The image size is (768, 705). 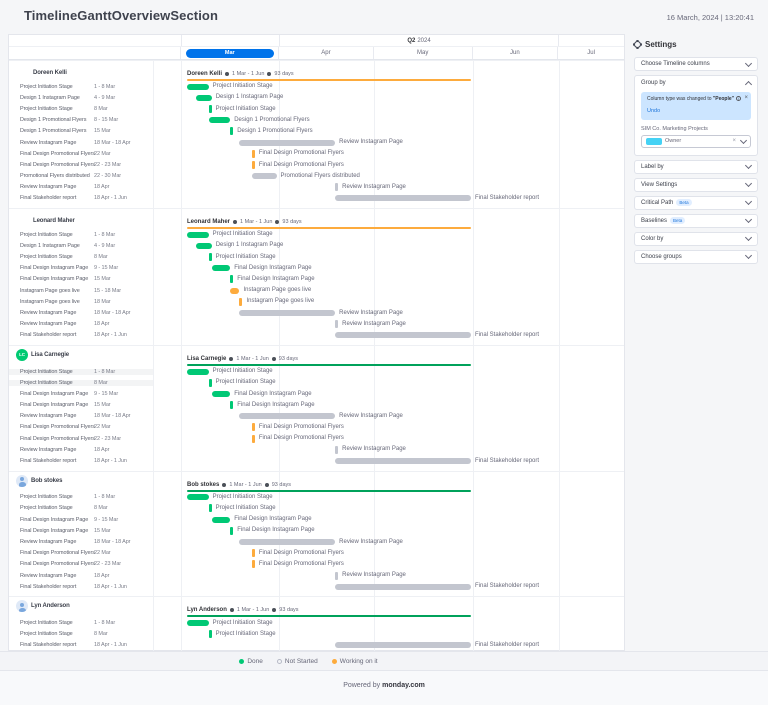 I want to click on settings-section-view-settings: View Settings, so click(x=696, y=184).